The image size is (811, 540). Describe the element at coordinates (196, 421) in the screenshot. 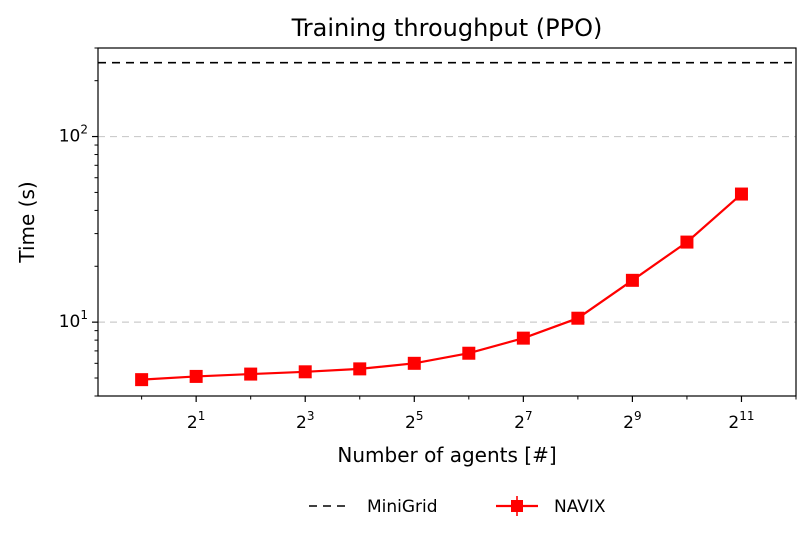

I see `x-tick-label: 21` at that location.